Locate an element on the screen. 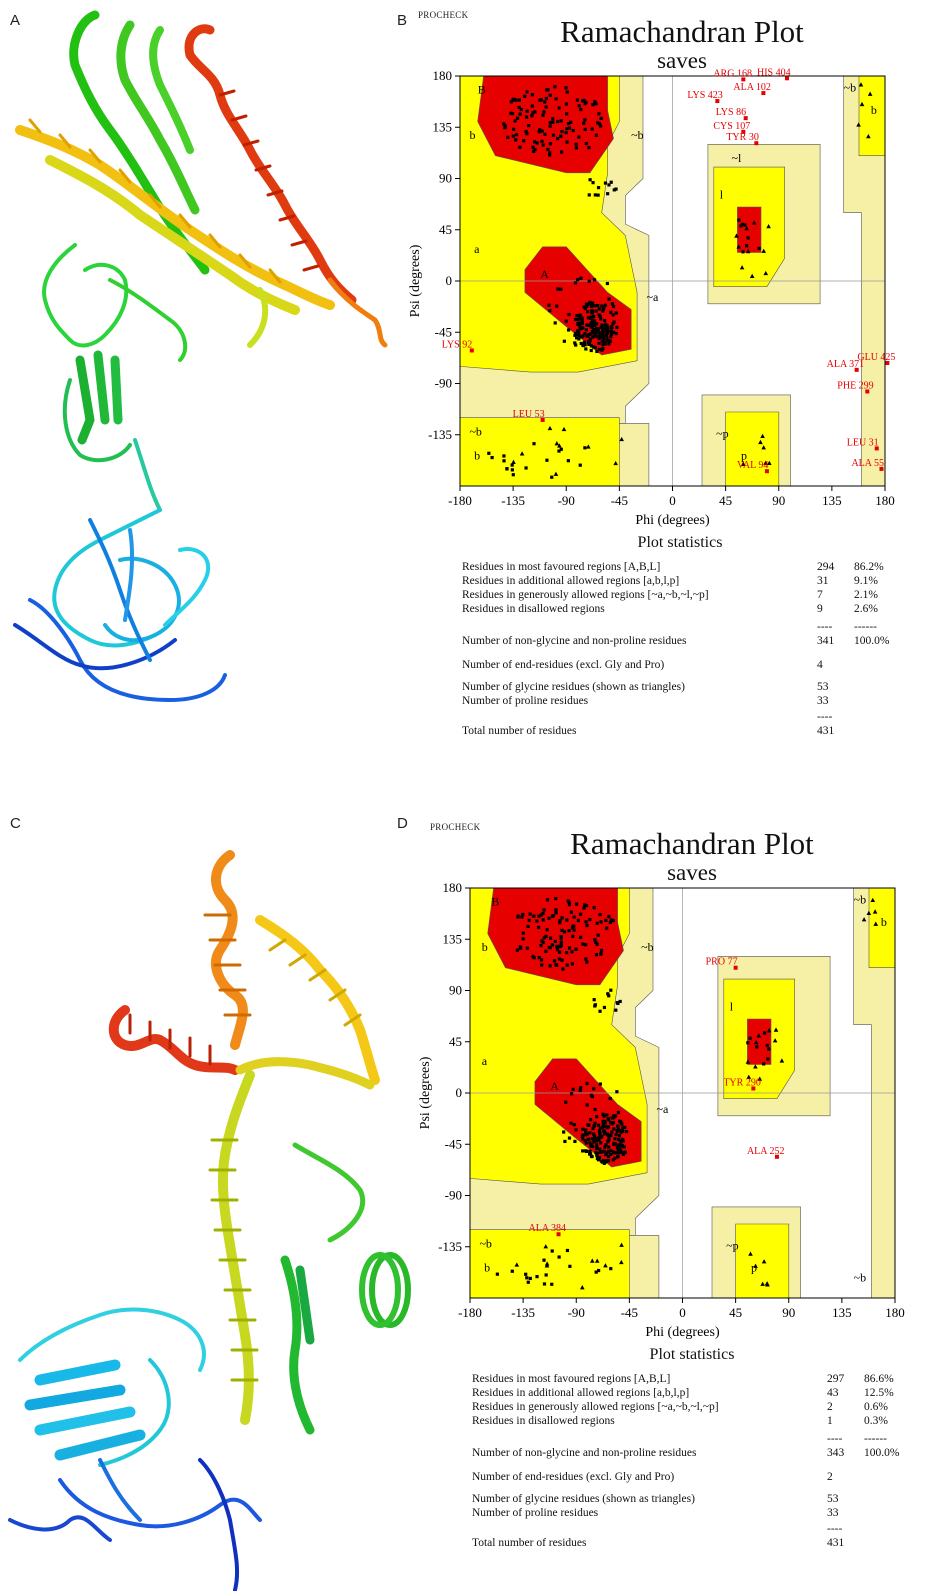 The image size is (927, 1591). stats-title-d: Plot statistics is located at coordinates (692, 1354).